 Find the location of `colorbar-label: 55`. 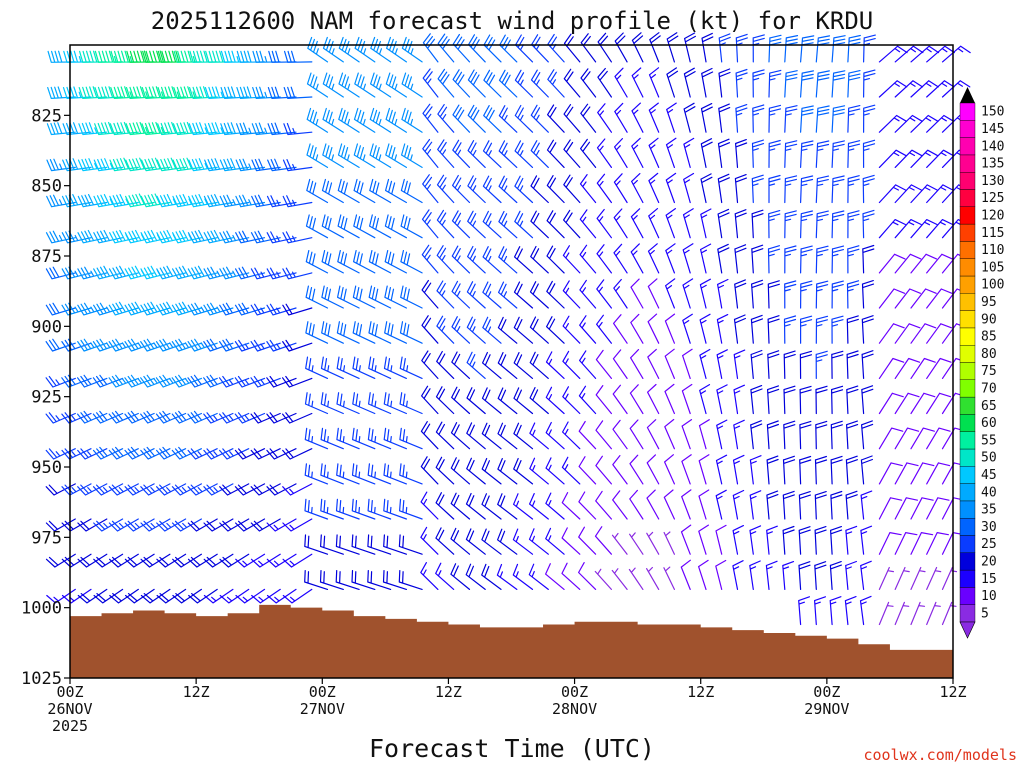

colorbar-label: 55 is located at coordinates (989, 440).